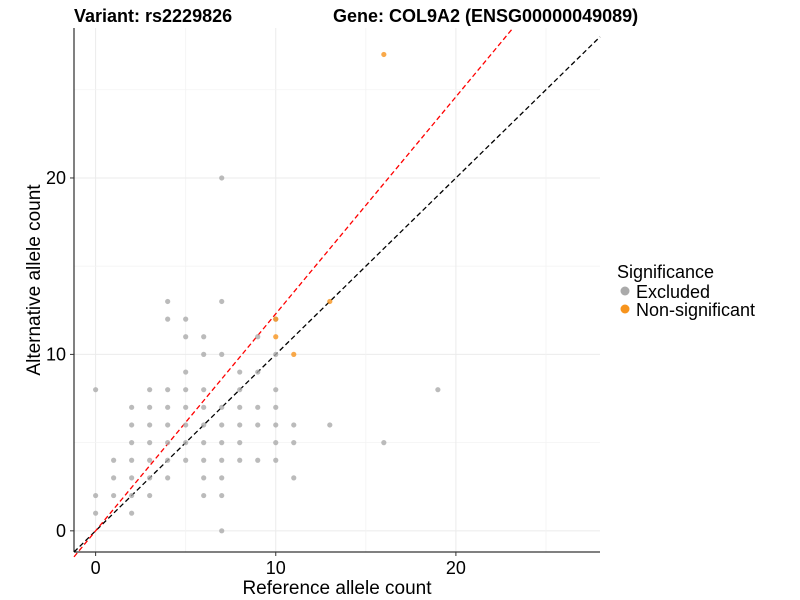 The width and height of the screenshot is (800, 600). I want to click on x-tick-label: 0, so click(96, 568).